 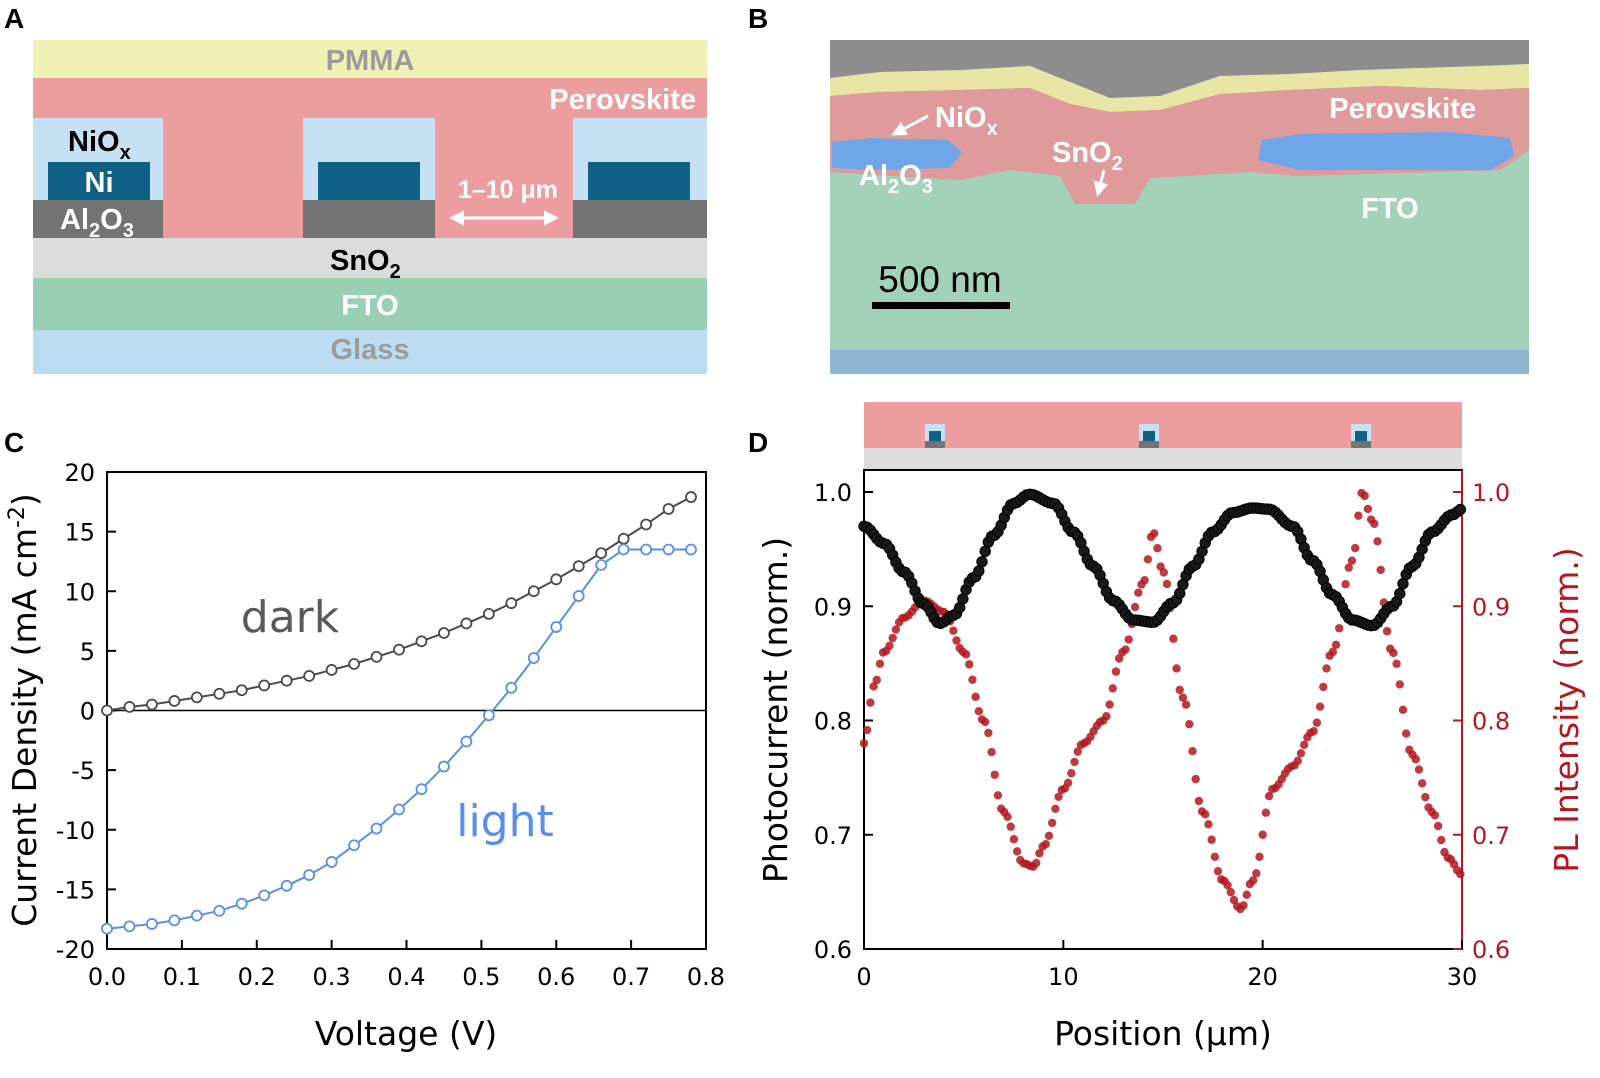 What do you see at coordinates (1163, 459) in the screenshot?
I see `inset-sno2` at bounding box center [1163, 459].